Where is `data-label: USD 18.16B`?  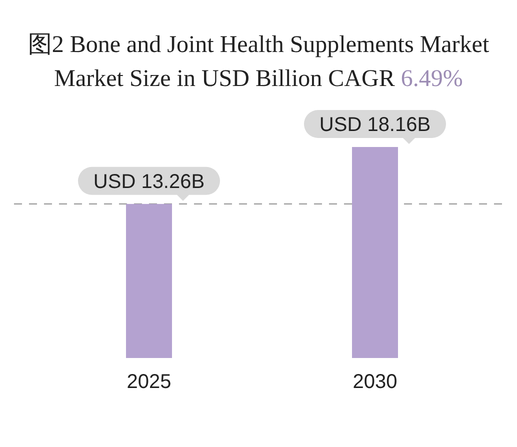 data-label: USD 18.16B is located at coordinates (375, 125).